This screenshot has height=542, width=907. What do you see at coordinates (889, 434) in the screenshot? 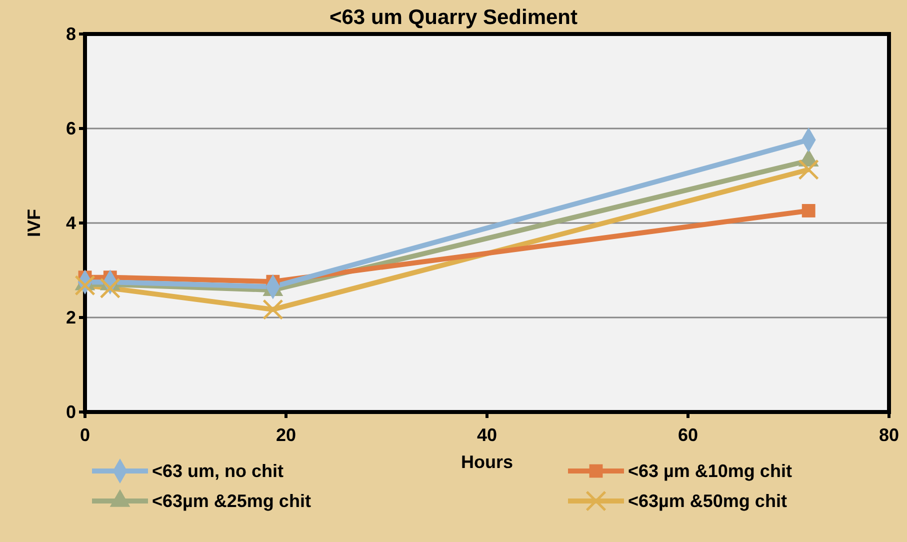
I see `x-tick-label: 80` at bounding box center [889, 434].